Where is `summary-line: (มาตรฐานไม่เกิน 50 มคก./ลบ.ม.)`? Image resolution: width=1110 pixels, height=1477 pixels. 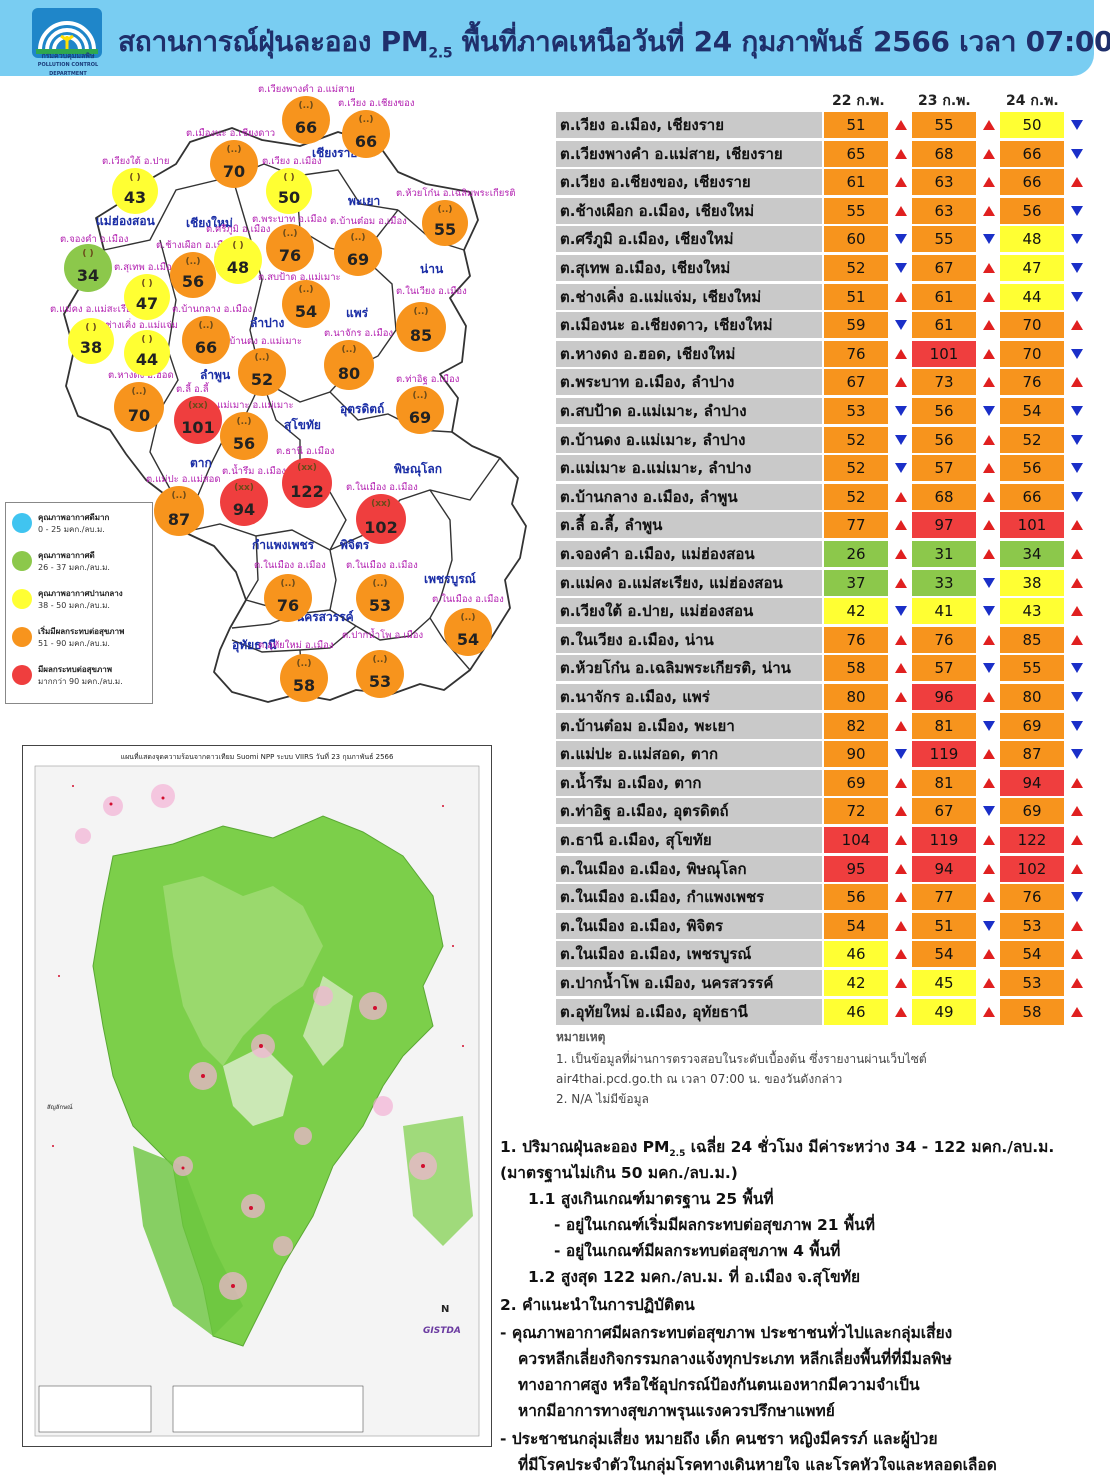 summary-line: (มาตรฐานไม่เกิน 50 มคก./ลบ.ม.) is located at coordinates (619, 1173).